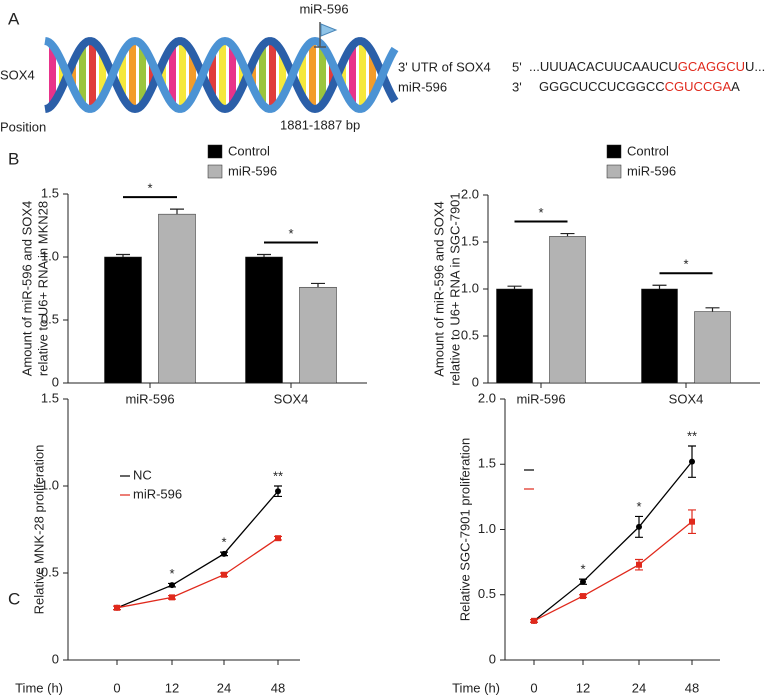 This screenshot has width=772, height=700. Describe the element at coordinates (533, 687) in the screenshot. I see `x-tick-label: 0` at that location.